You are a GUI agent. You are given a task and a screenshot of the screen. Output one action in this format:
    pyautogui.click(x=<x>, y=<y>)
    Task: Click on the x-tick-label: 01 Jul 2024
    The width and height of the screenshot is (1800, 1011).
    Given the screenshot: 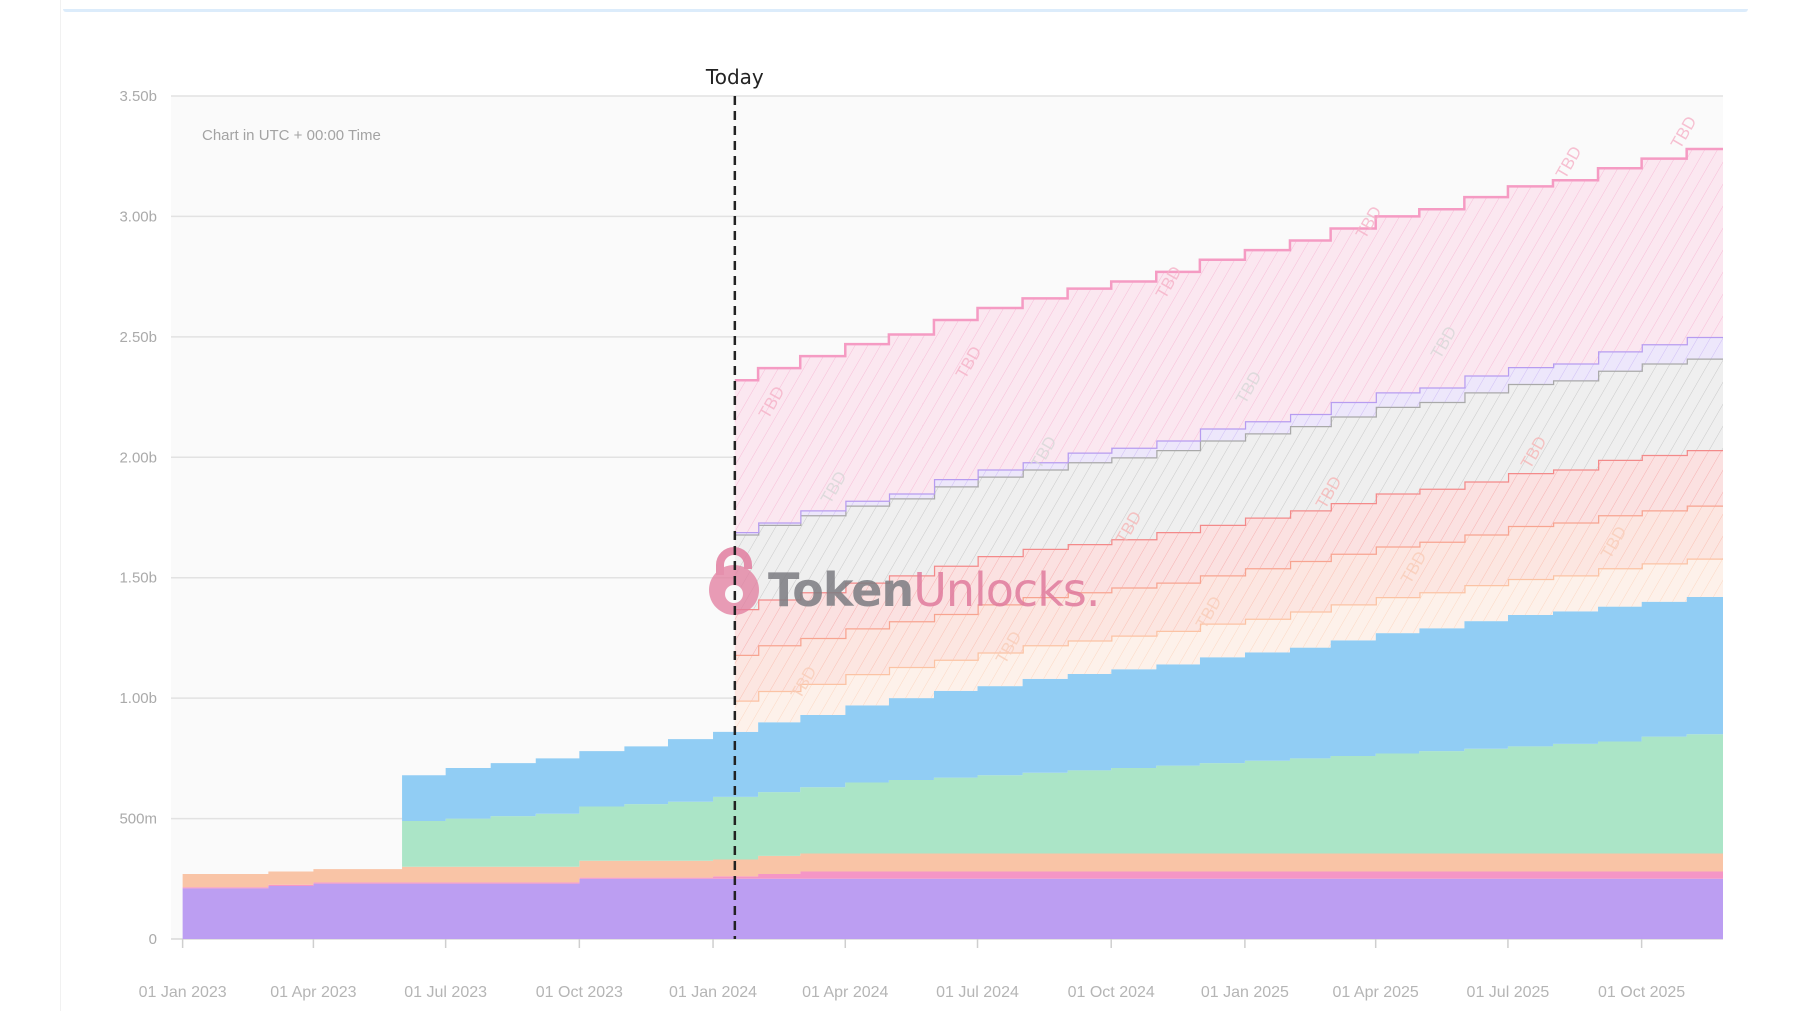 What is the action you would take?
    pyautogui.click(x=977, y=992)
    